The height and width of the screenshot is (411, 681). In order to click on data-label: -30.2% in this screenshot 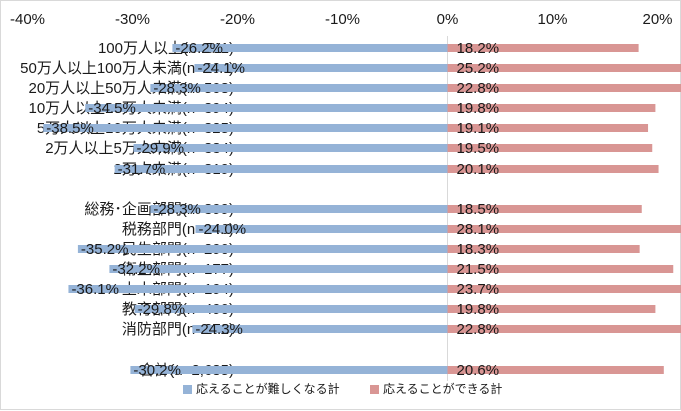, I will do `click(157, 370)`.